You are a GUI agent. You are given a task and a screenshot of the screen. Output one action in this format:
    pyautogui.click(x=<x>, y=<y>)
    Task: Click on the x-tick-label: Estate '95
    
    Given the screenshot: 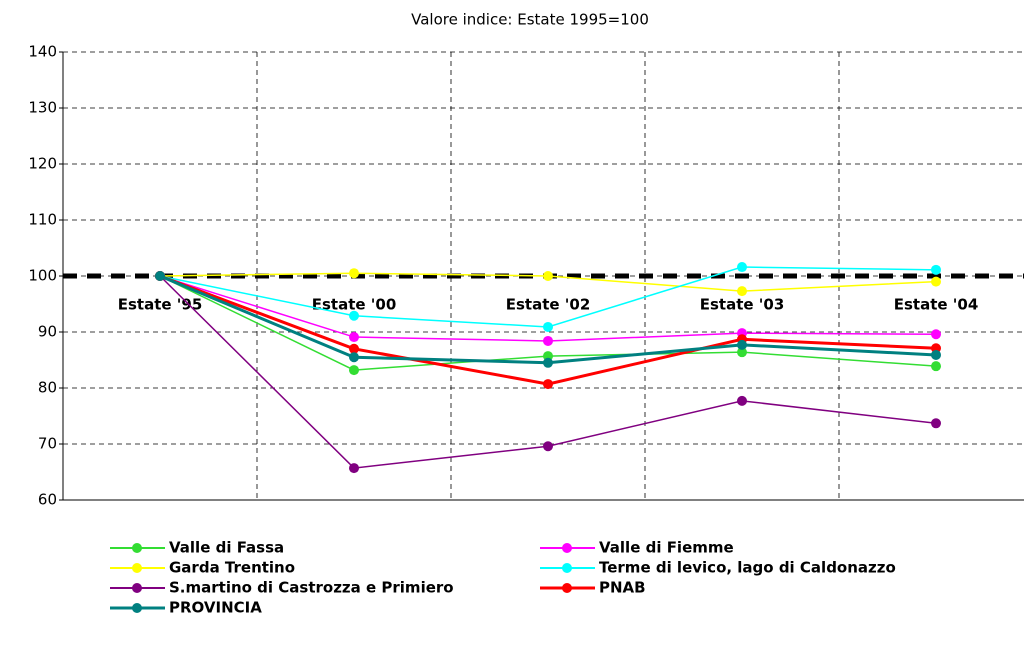 What is the action you would take?
    pyautogui.click(x=160, y=305)
    